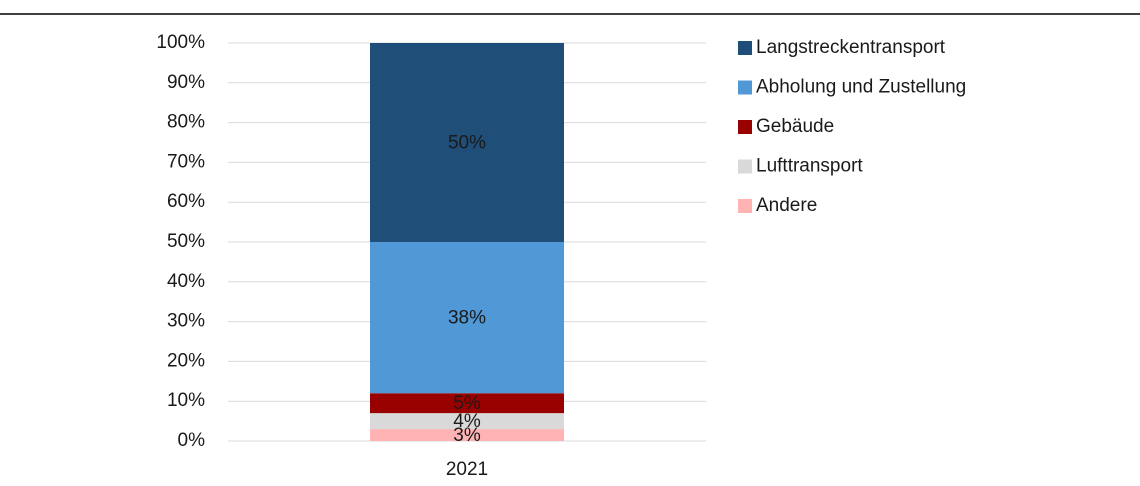 The image size is (1140, 486). What do you see at coordinates (186, 82) in the screenshot?
I see `y-tick-label: 90%` at bounding box center [186, 82].